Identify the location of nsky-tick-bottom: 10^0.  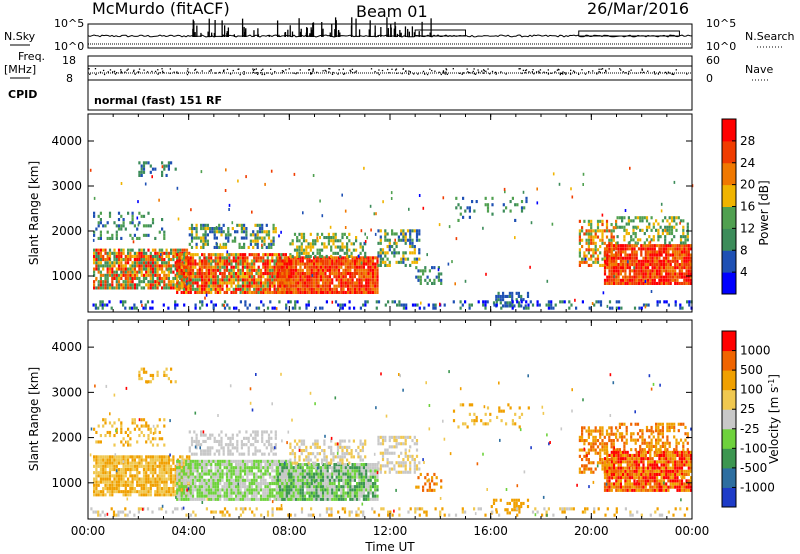
(69, 46).